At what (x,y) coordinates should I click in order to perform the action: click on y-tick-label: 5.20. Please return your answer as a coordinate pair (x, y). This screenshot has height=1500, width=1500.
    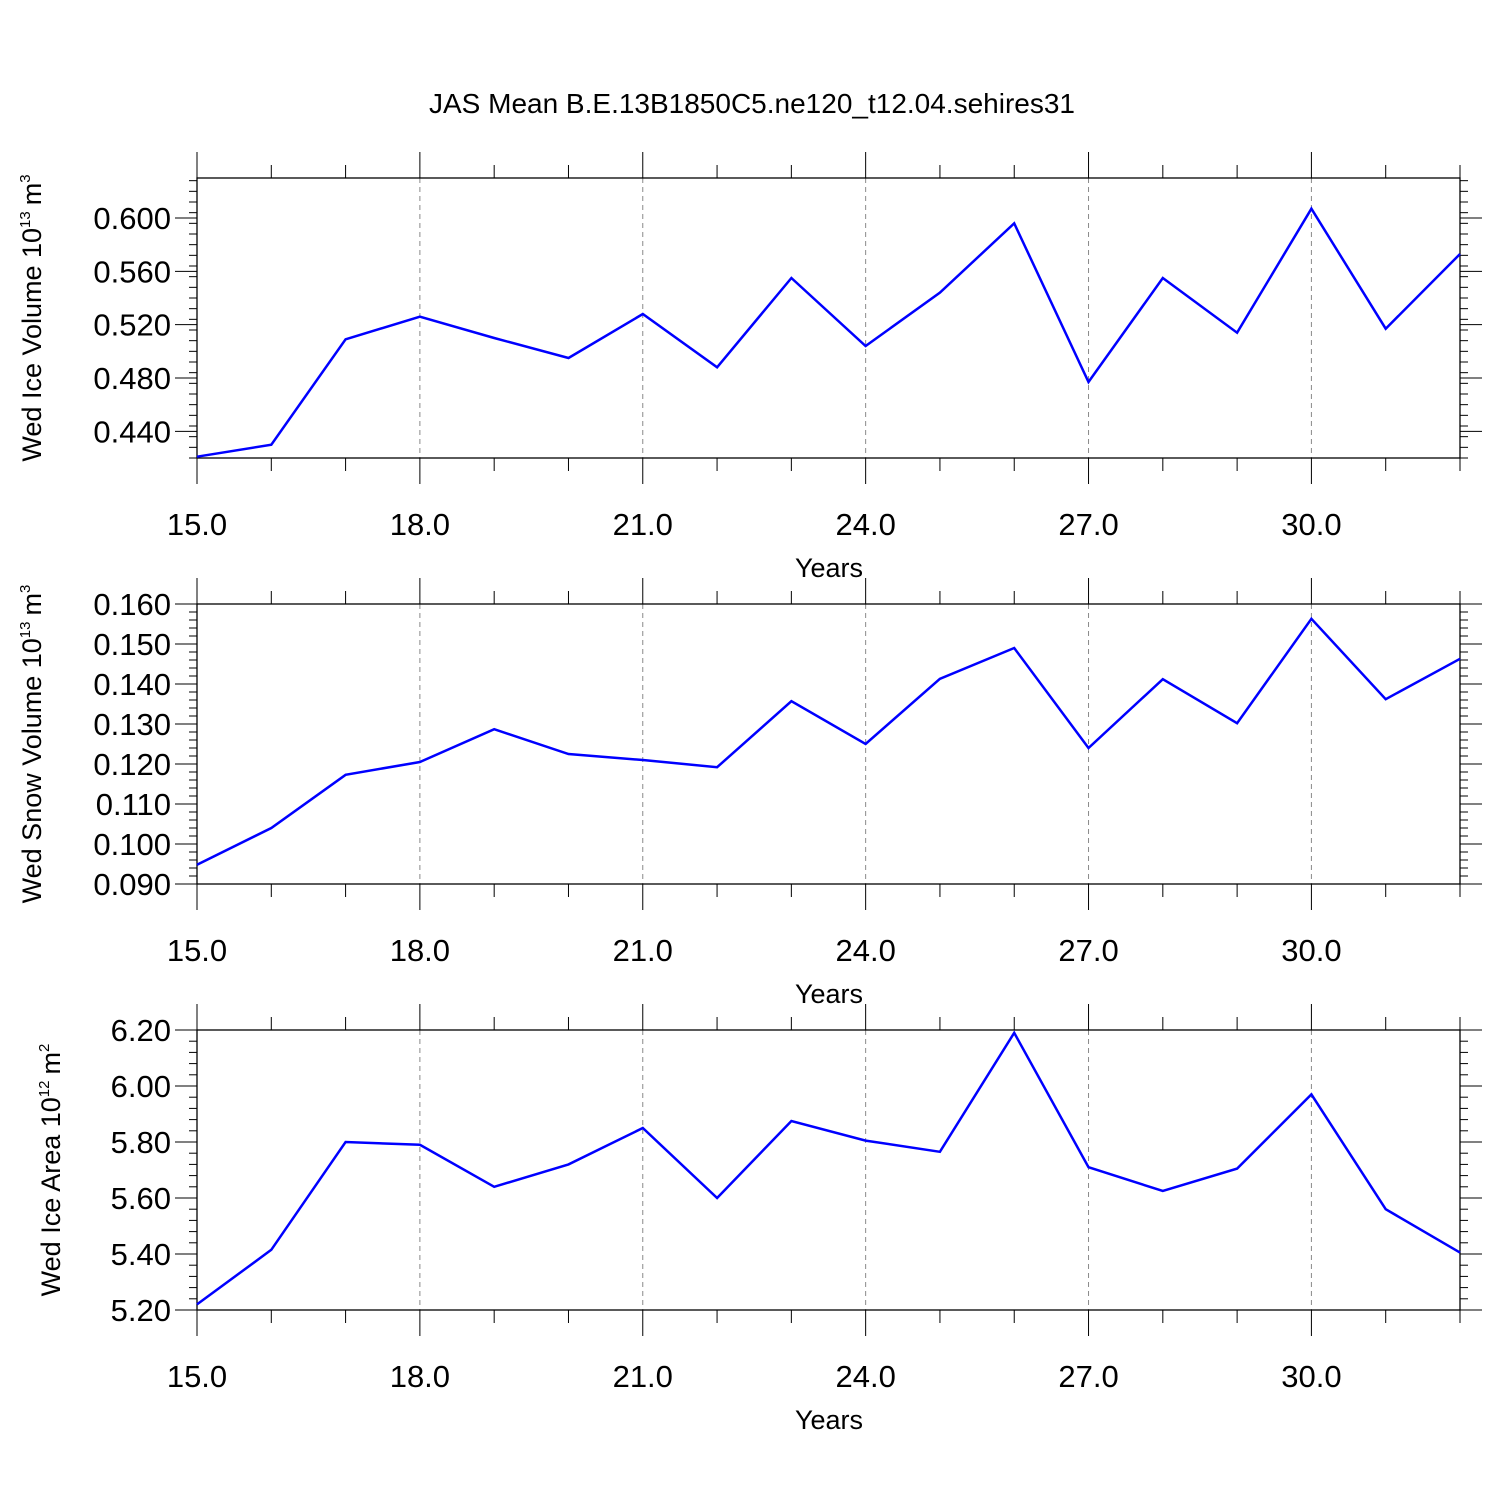
    Looking at the image, I should click on (141, 1310).